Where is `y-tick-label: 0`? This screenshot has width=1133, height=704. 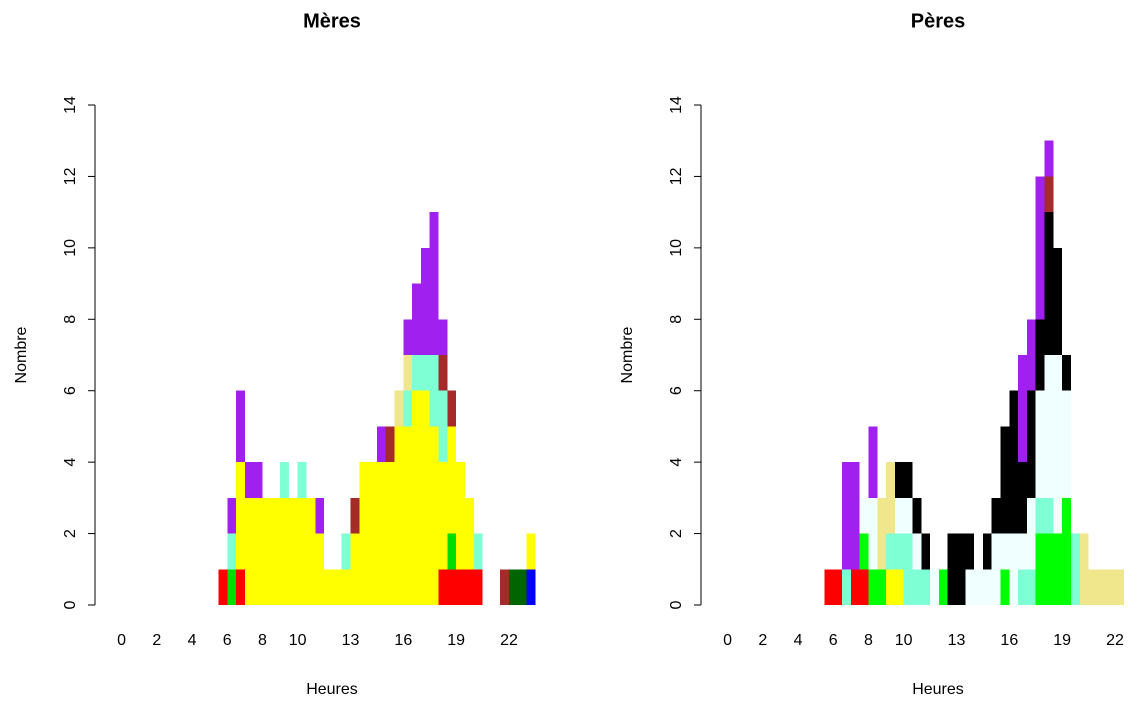
y-tick-label: 0 is located at coordinates (676, 604).